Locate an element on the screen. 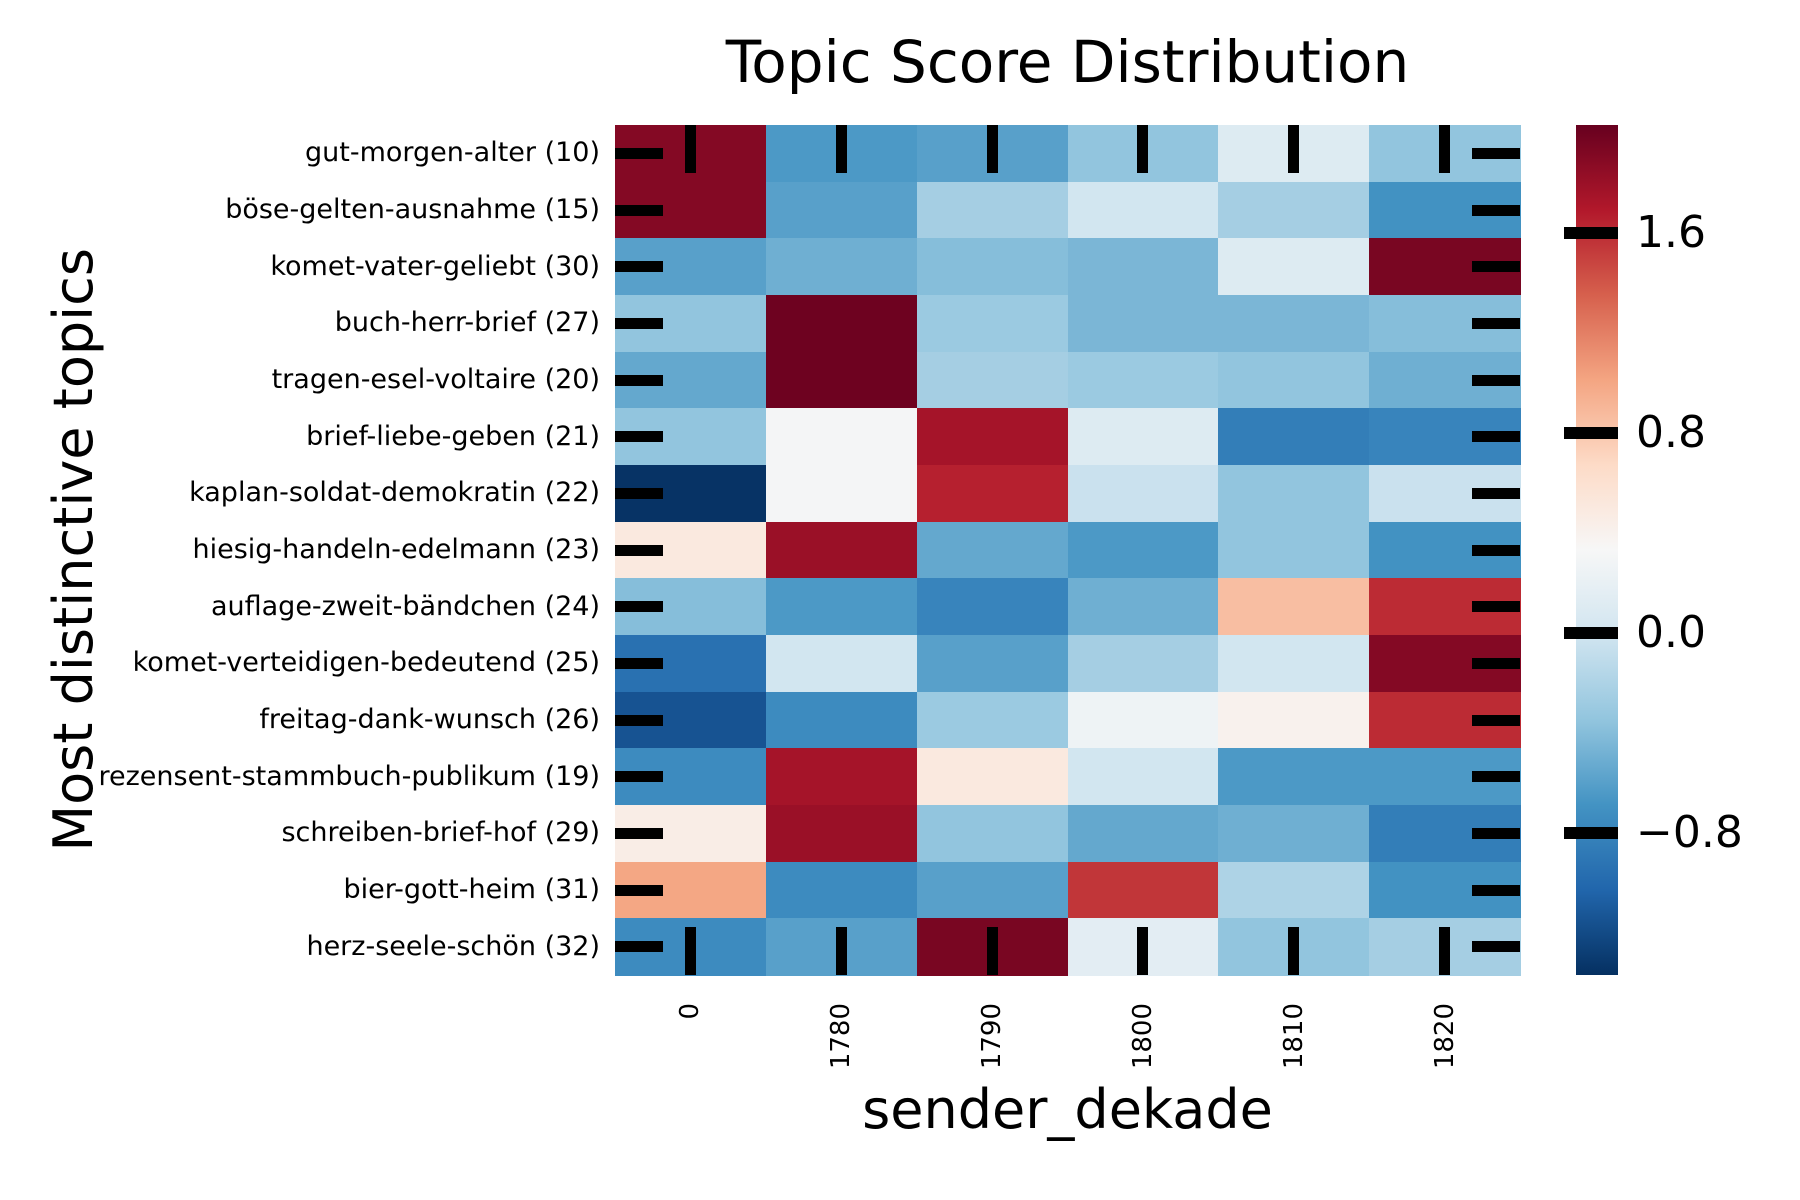 The image size is (1800, 1200). y-tick-label: tragen-esel-voltaire (20) is located at coordinates (435, 379).